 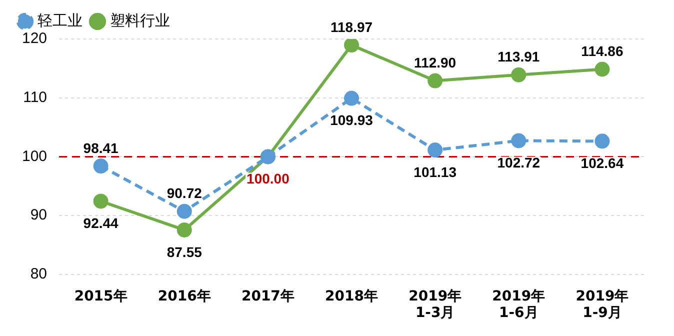 I want to click on y-tick-label: 100, so click(x=35, y=156).